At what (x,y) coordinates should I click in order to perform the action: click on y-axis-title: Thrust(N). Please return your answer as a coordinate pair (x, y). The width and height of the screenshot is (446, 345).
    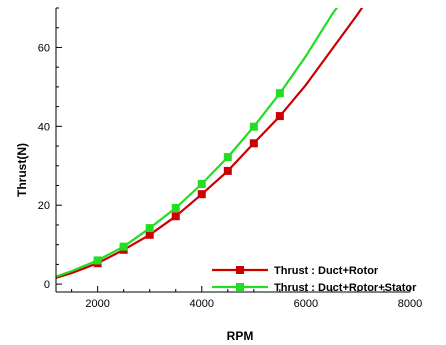
    Looking at the image, I should click on (22, 170).